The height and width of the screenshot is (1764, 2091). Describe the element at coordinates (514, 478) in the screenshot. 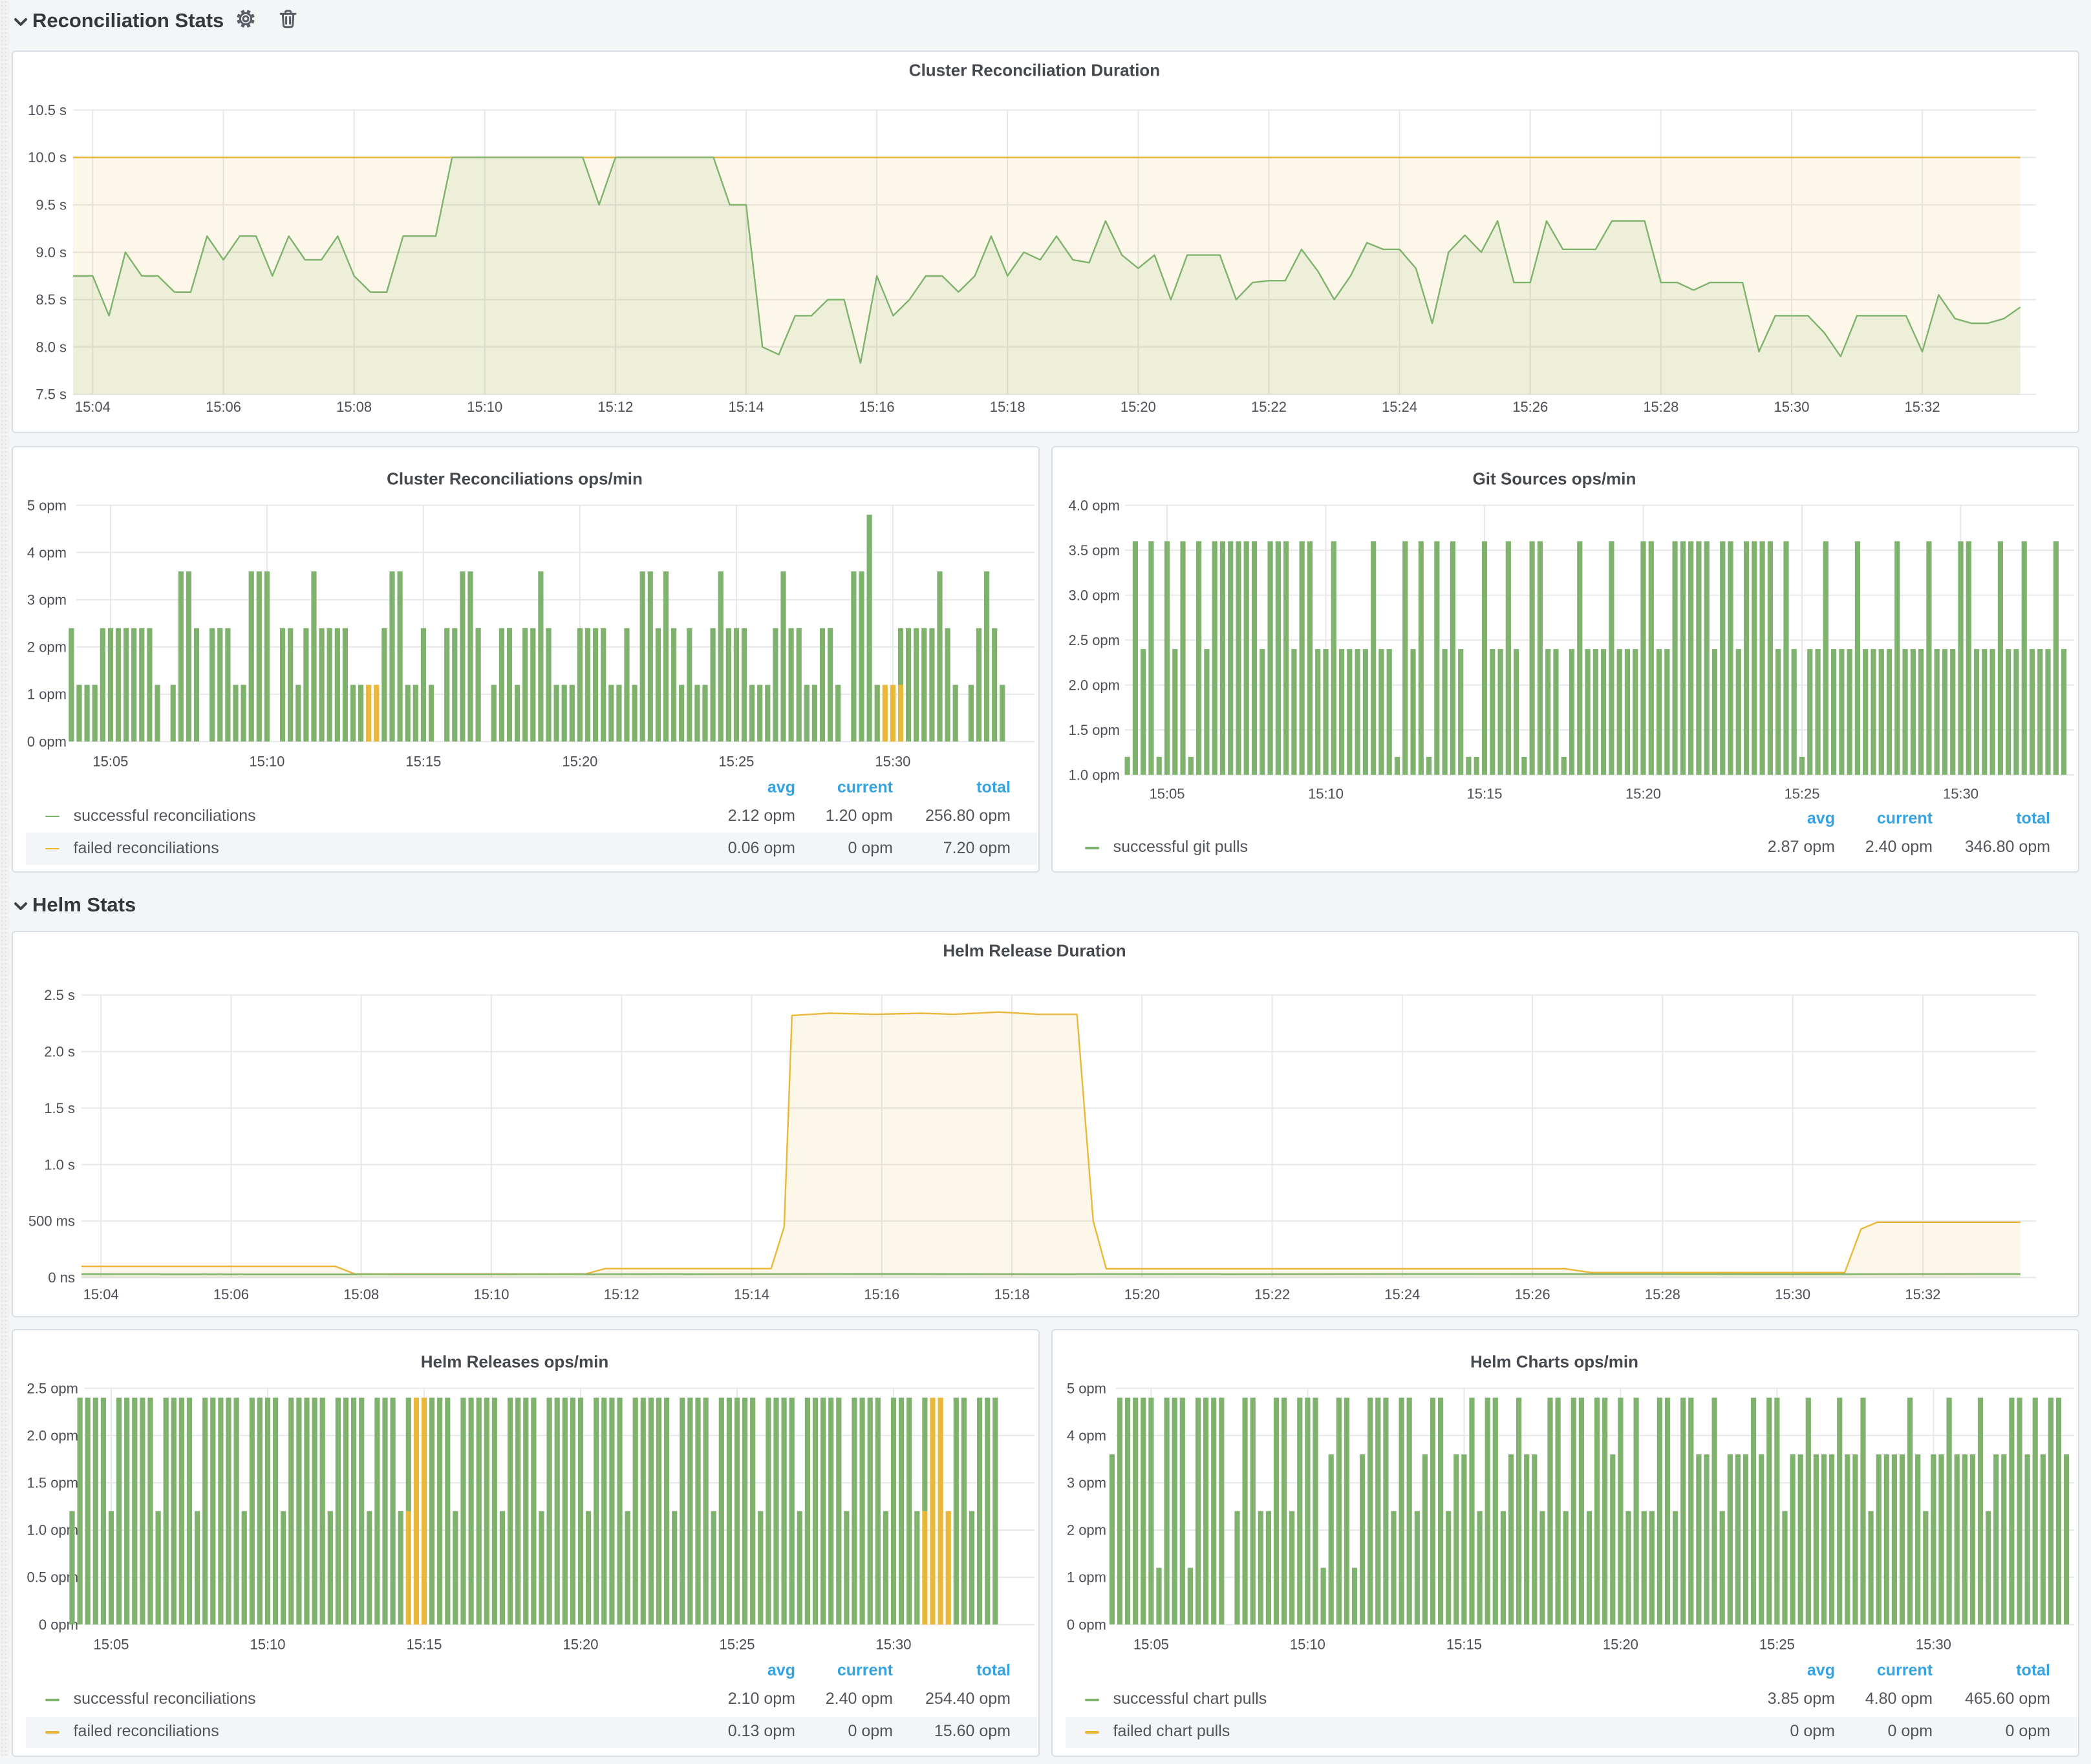

I see `svg-text:Cluster Reconciliations ops/mi: Cluster Reconciliations ops/min` at that location.